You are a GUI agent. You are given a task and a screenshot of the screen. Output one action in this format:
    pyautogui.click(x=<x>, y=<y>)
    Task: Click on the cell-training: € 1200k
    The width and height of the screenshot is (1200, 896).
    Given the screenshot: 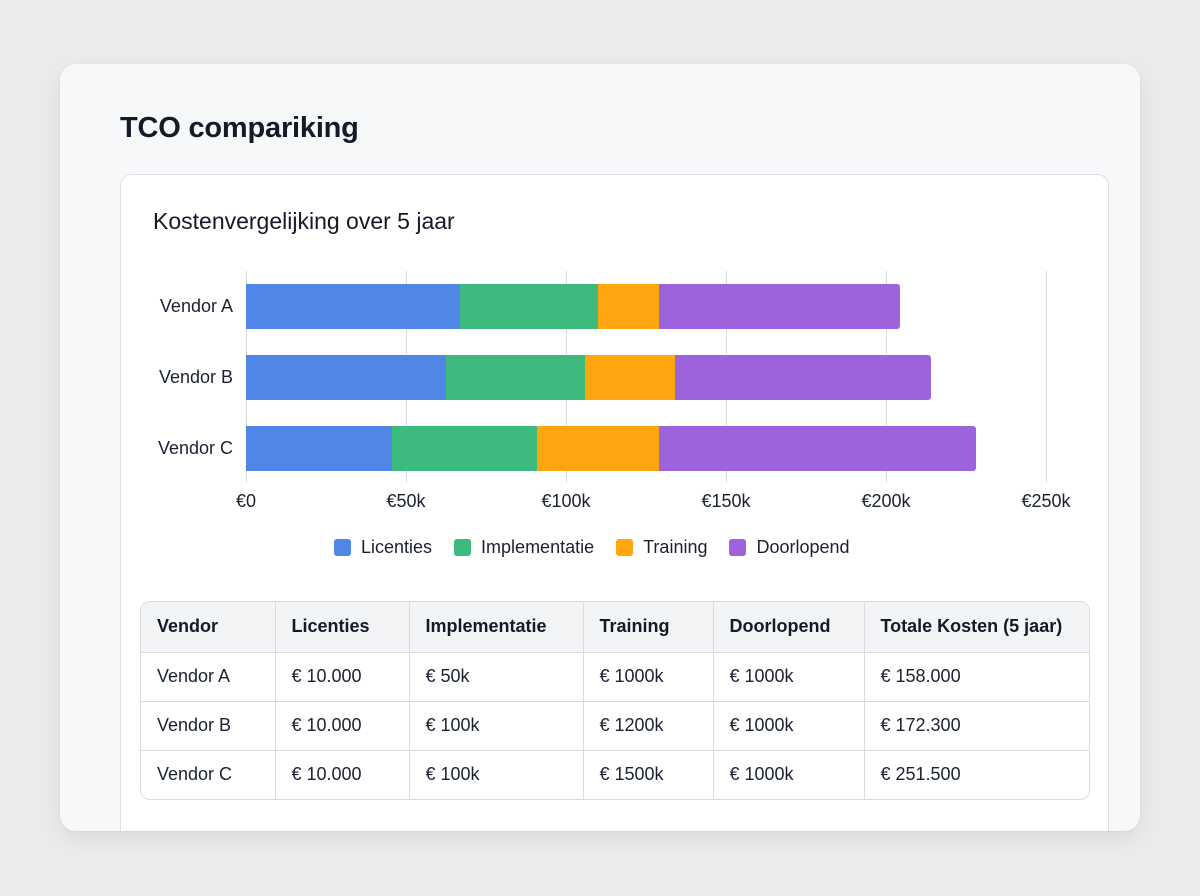 What is the action you would take?
    pyautogui.click(x=648, y=726)
    